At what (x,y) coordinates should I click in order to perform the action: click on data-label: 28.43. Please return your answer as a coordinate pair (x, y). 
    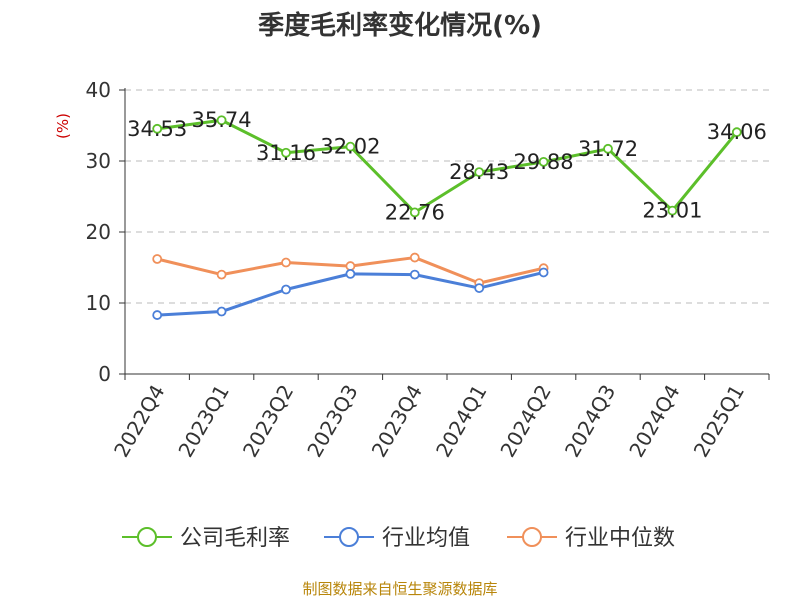
    Looking at the image, I should click on (479, 172).